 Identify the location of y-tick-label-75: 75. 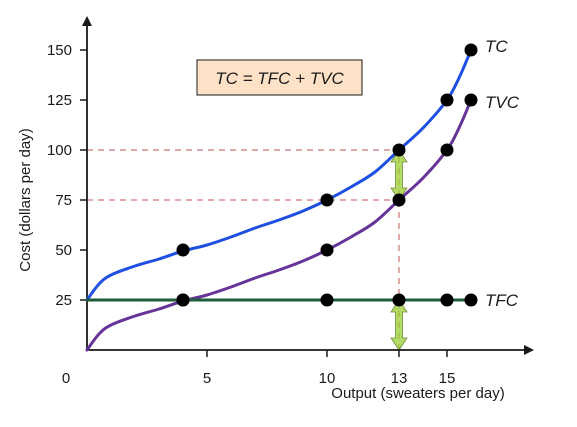
(63, 200).